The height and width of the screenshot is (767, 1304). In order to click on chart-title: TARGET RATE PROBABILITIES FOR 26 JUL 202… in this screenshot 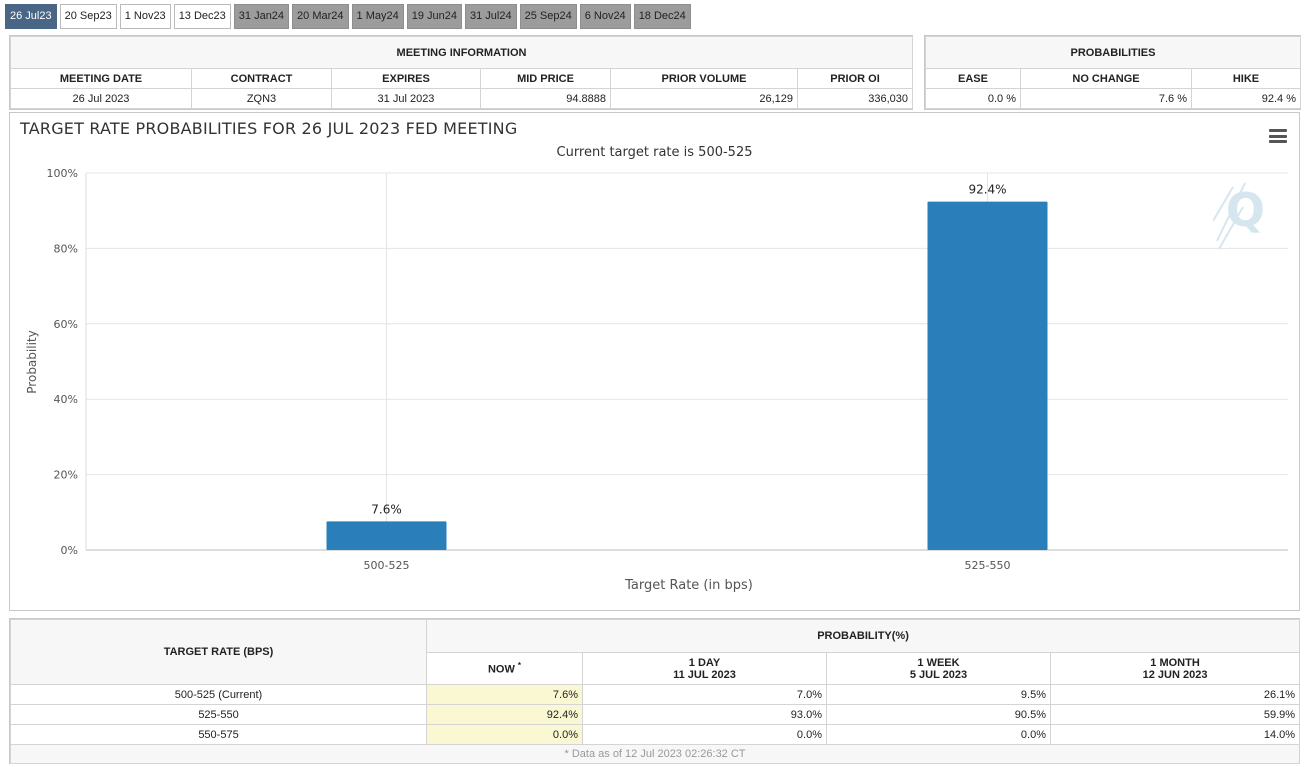, I will do `click(269, 128)`.